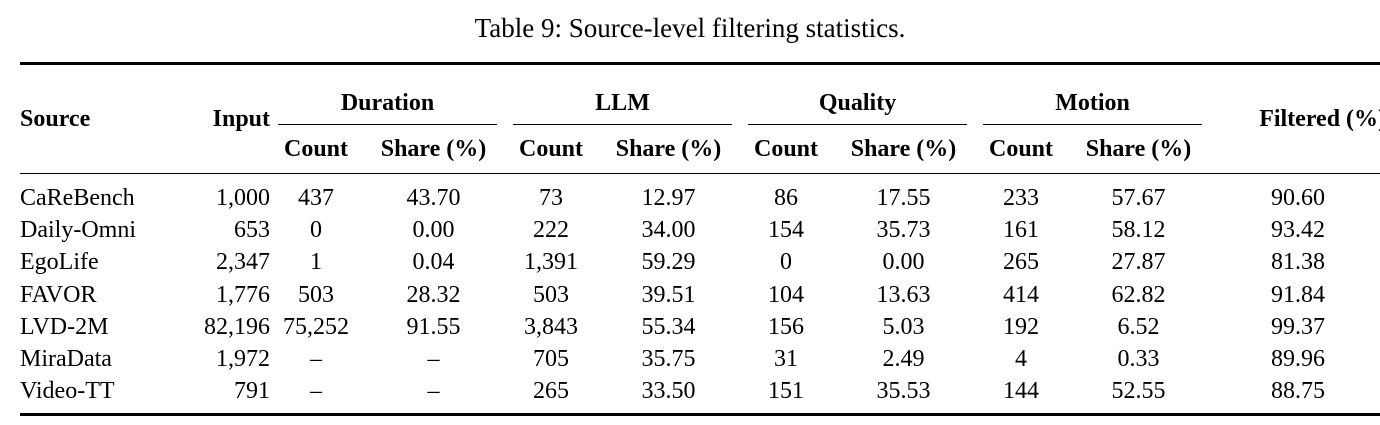 The image size is (1380, 425). What do you see at coordinates (668, 148) in the screenshot?
I see `header-llm-share: Share (%)` at bounding box center [668, 148].